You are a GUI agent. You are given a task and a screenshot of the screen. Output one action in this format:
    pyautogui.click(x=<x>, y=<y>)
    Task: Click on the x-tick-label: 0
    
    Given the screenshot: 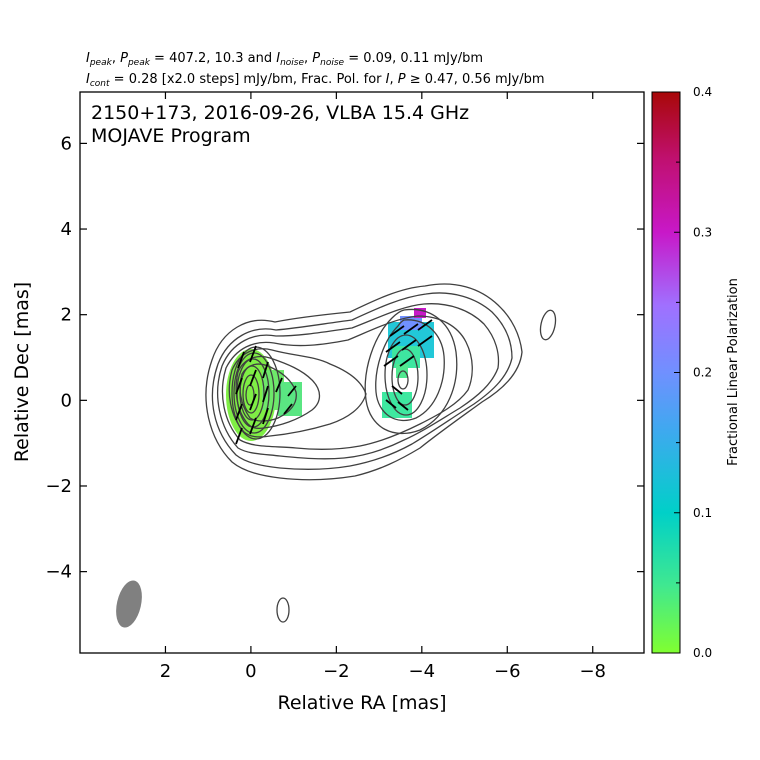 What is the action you would take?
    pyautogui.click(x=250, y=671)
    